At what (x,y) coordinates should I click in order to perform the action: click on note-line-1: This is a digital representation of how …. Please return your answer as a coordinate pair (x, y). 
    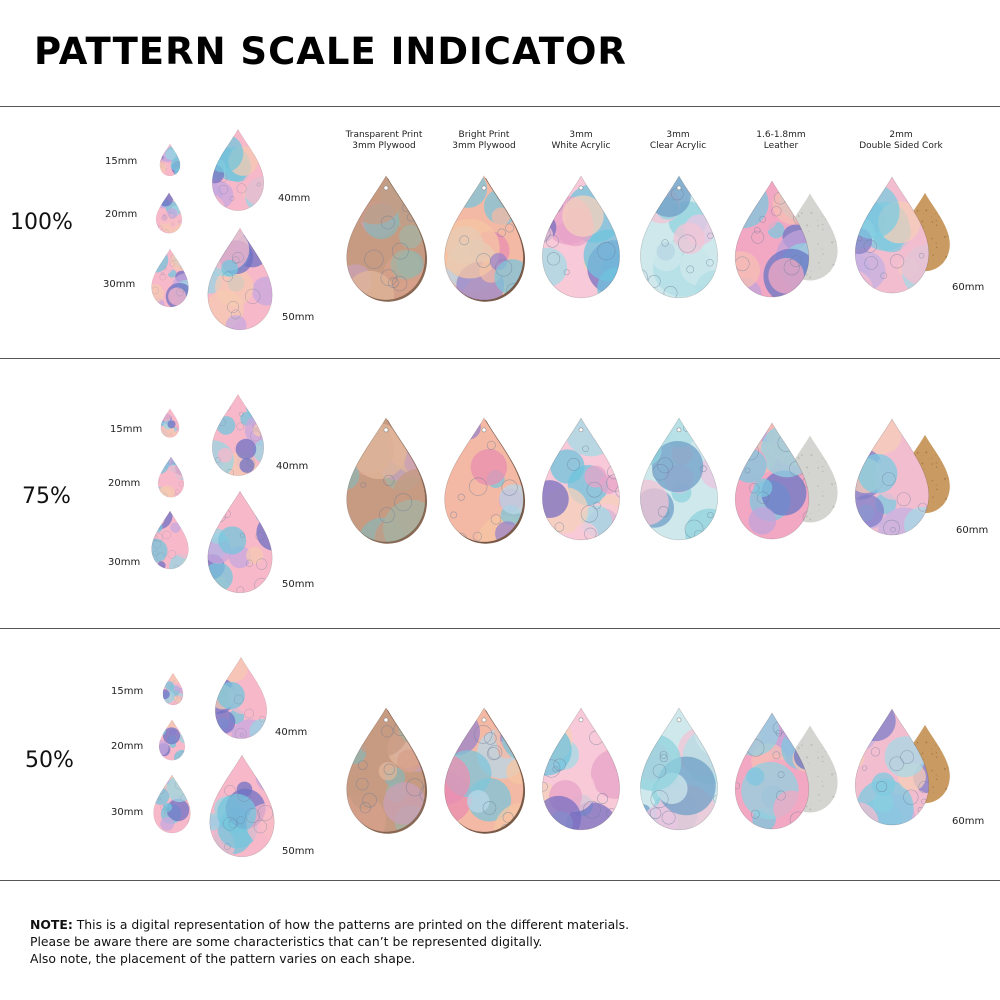
    Looking at the image, I should click on (351, 924).